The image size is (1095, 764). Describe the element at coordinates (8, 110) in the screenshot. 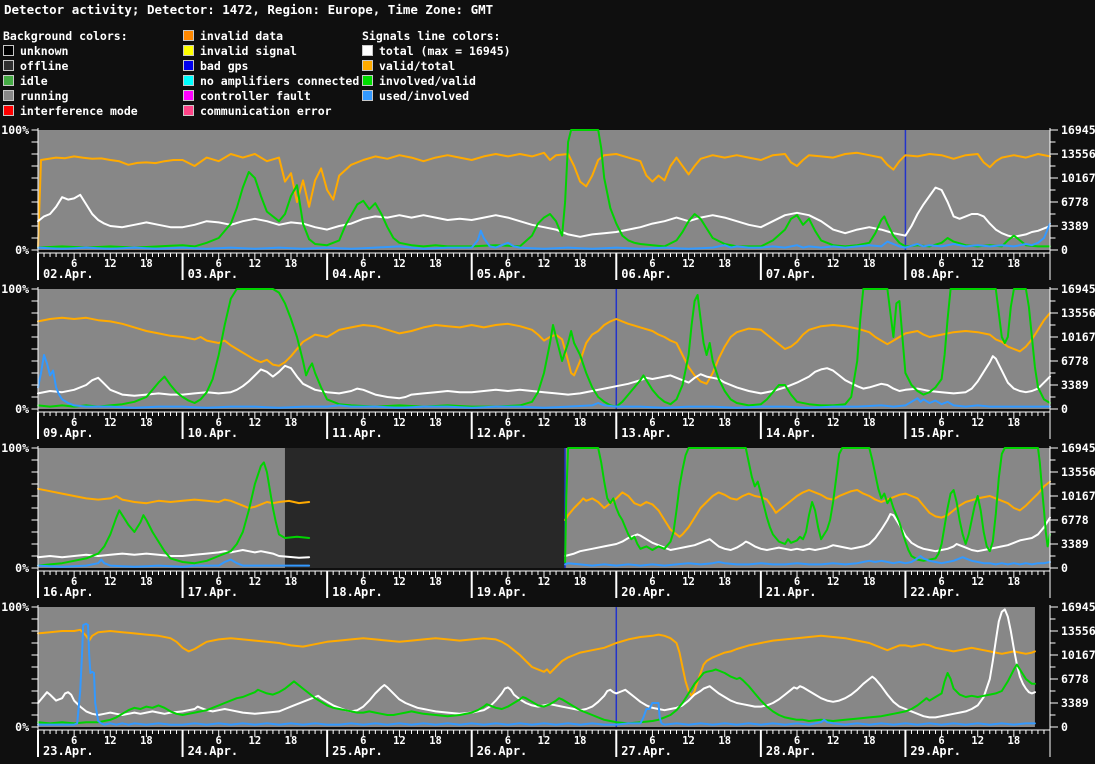

I see `interference-mode-swatch` at that location.